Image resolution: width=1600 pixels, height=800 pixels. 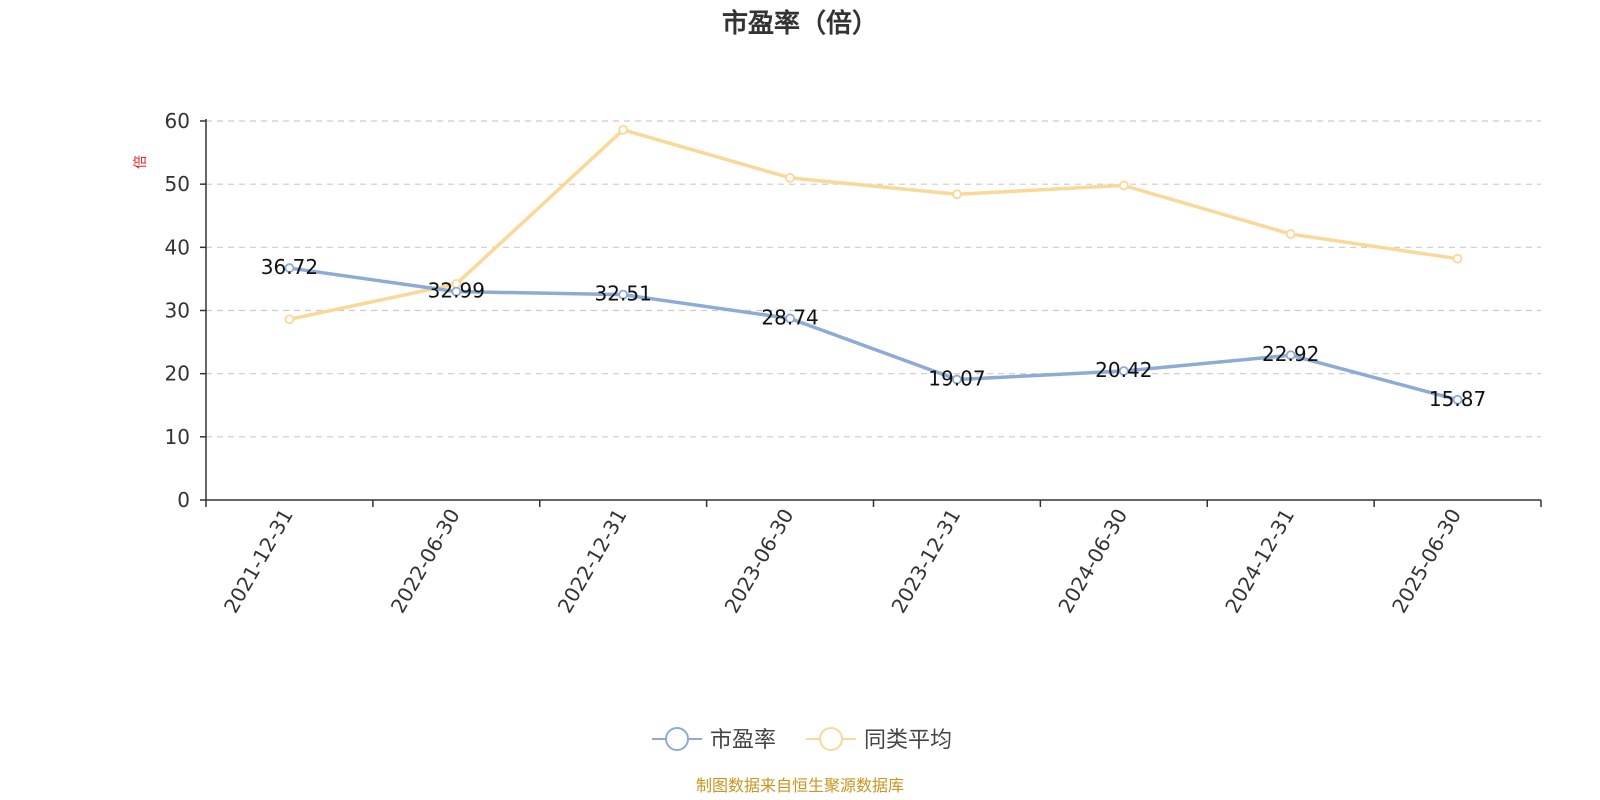 I want to click on y-tick-label: 50, so click(x=177, y=184).